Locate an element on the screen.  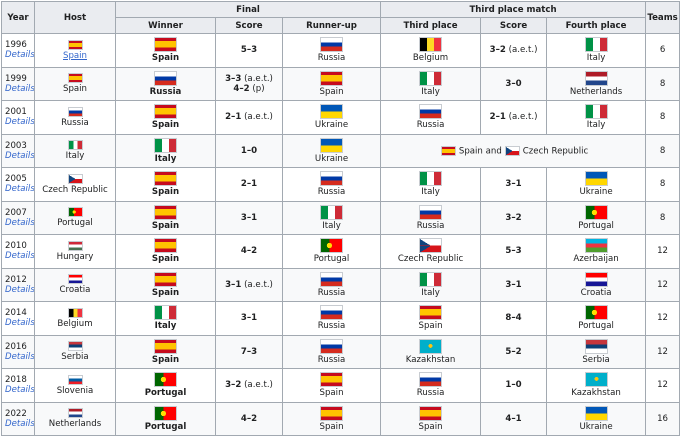
third-score-line: 8–4 is located at coordinates (514, 318).